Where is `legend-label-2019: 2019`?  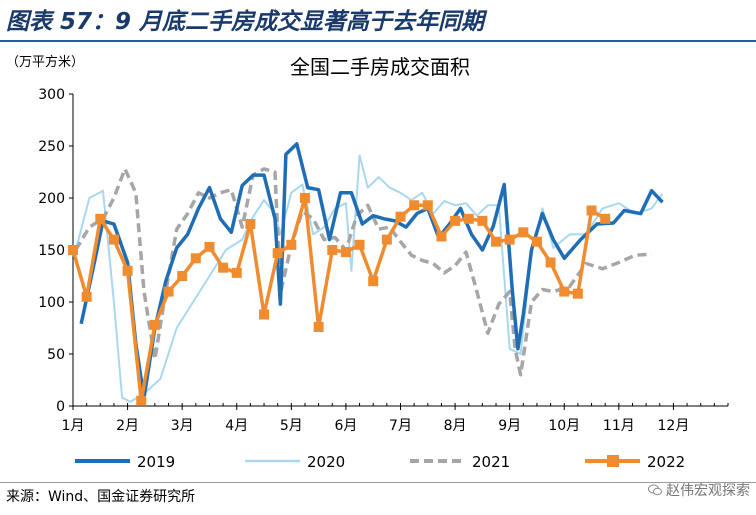
legend-label-2019: 2019 is located at coordinates (156, 462).